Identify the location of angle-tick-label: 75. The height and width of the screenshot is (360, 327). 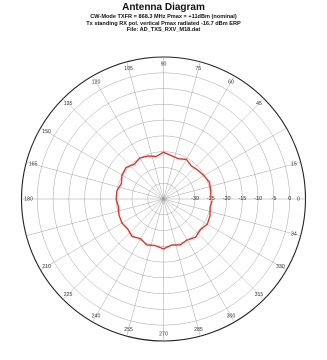
(199, 69).